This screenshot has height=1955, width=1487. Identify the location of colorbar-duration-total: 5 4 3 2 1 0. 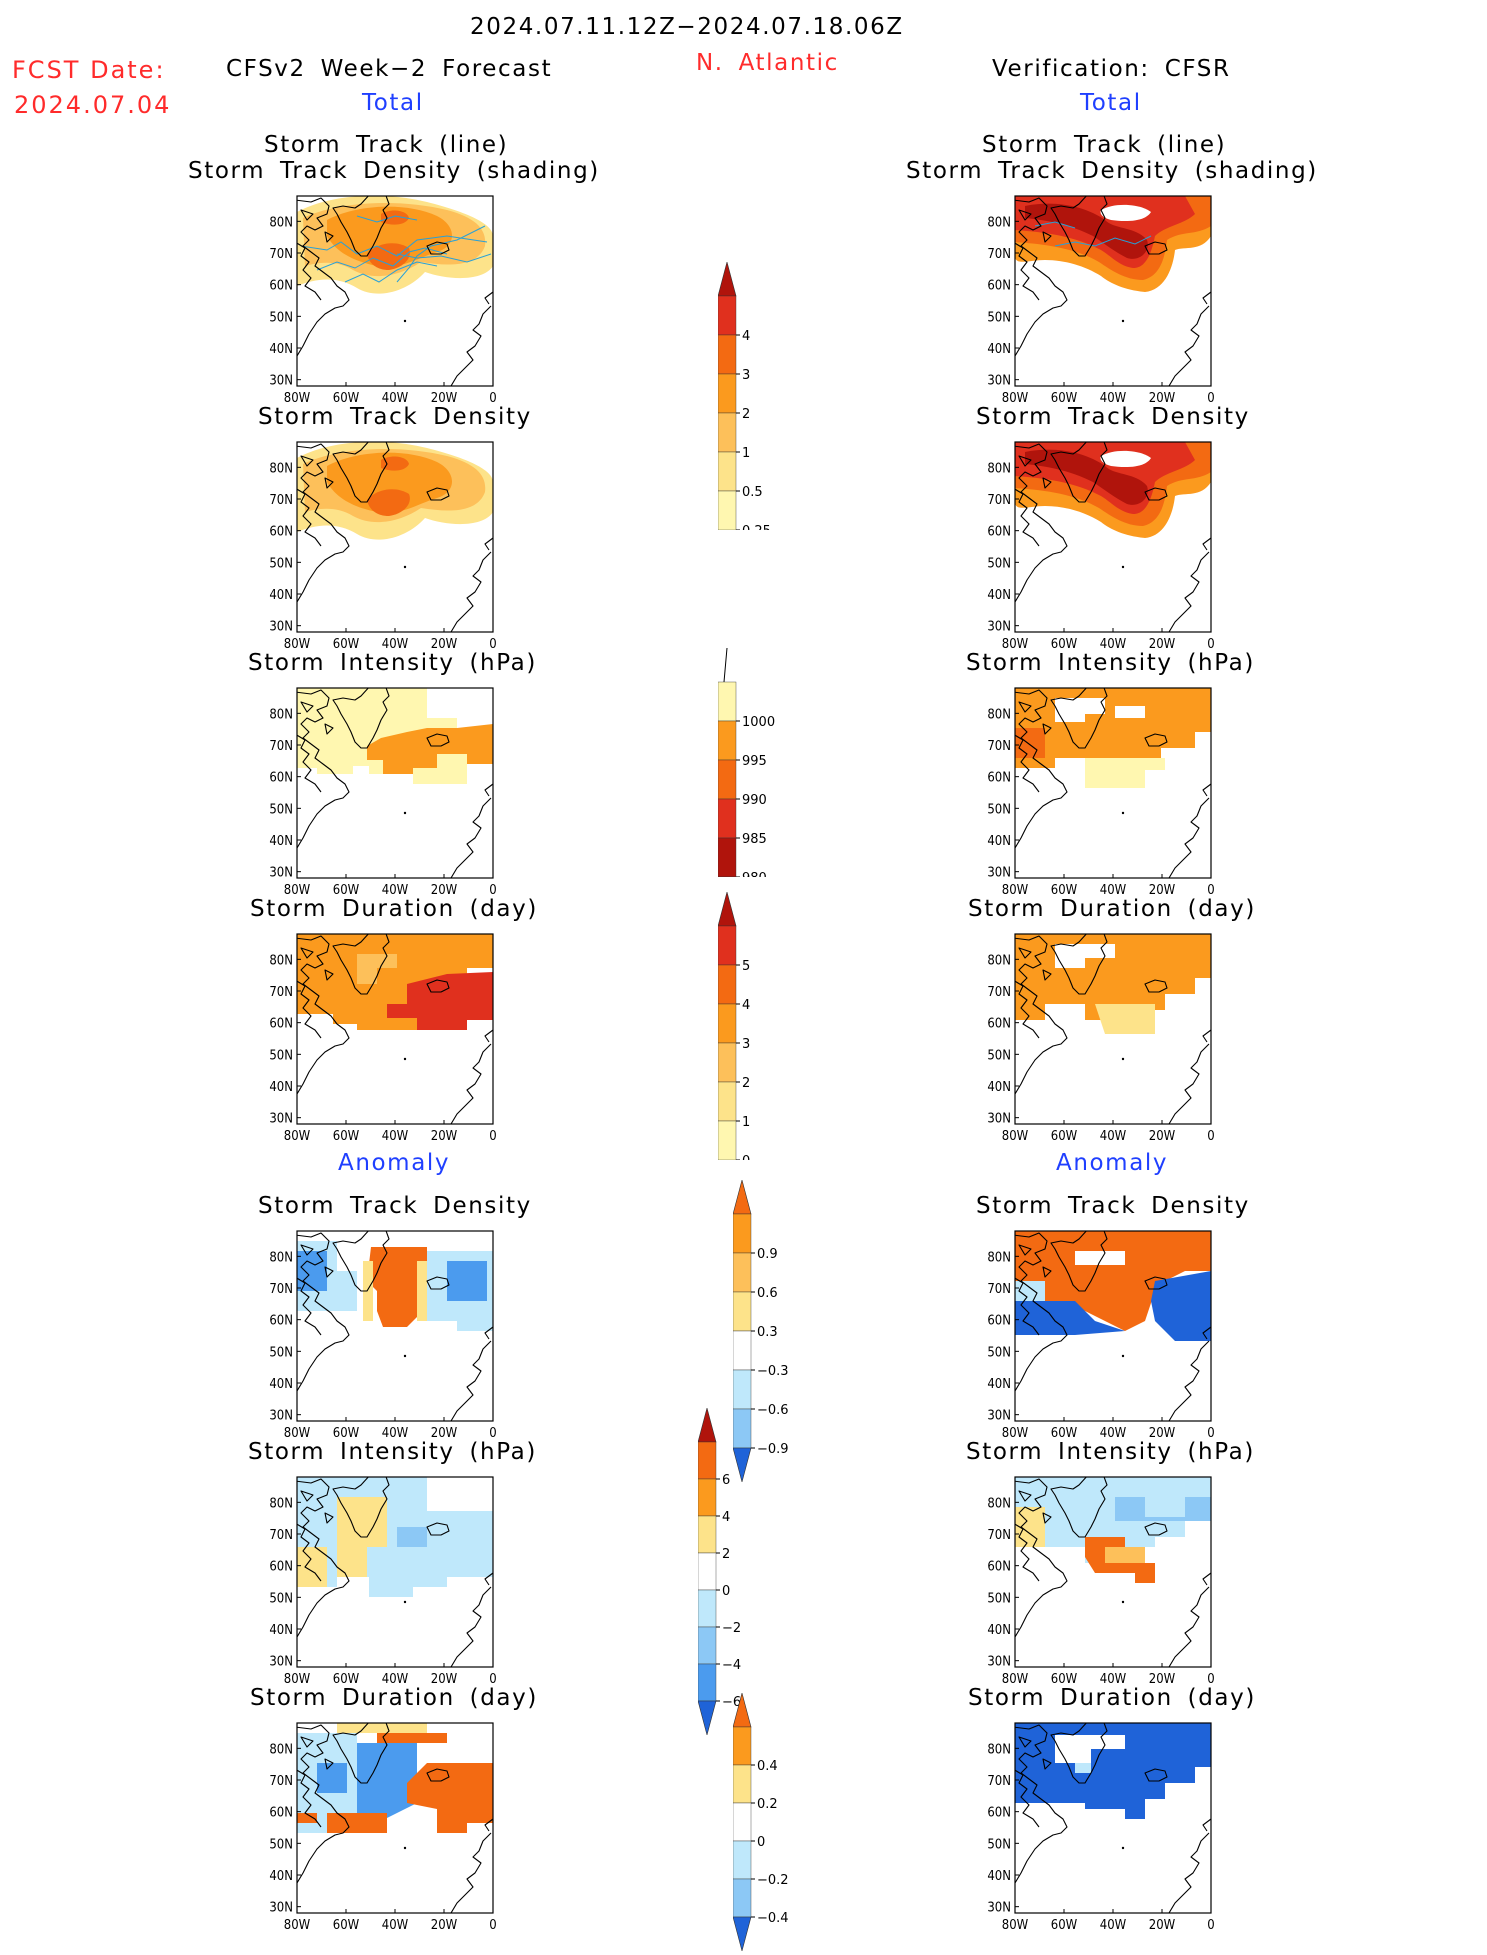
(761, 1042).